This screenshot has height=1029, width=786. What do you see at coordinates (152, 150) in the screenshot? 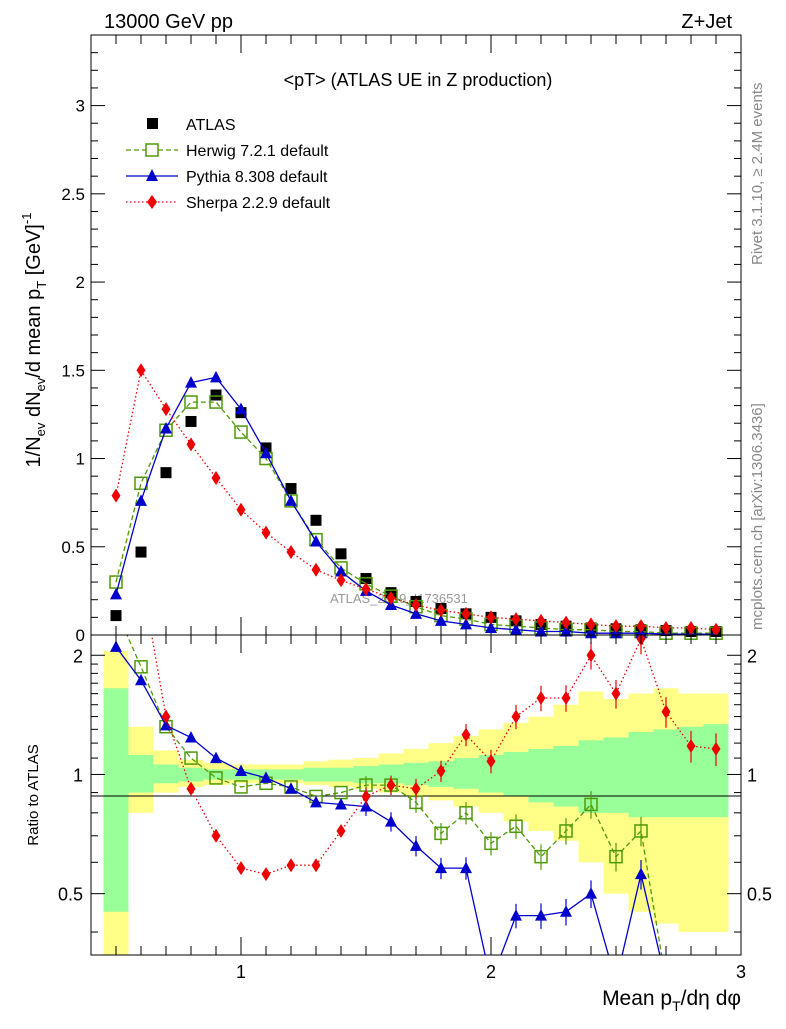
I see `legend-herwig-marker` at bounding box center [152, 150].